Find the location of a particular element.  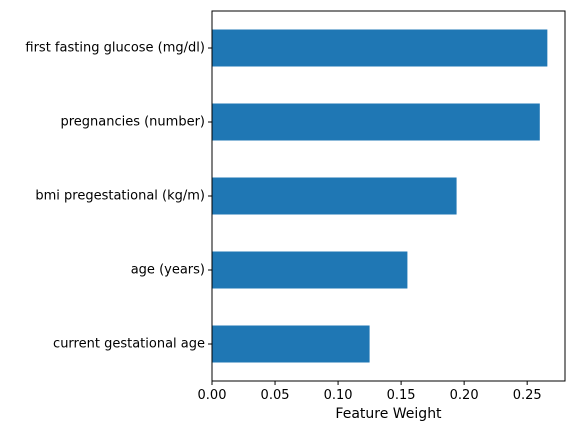

category-label: bmi pregestational (kg/m) is located at coordinates (120, 196).